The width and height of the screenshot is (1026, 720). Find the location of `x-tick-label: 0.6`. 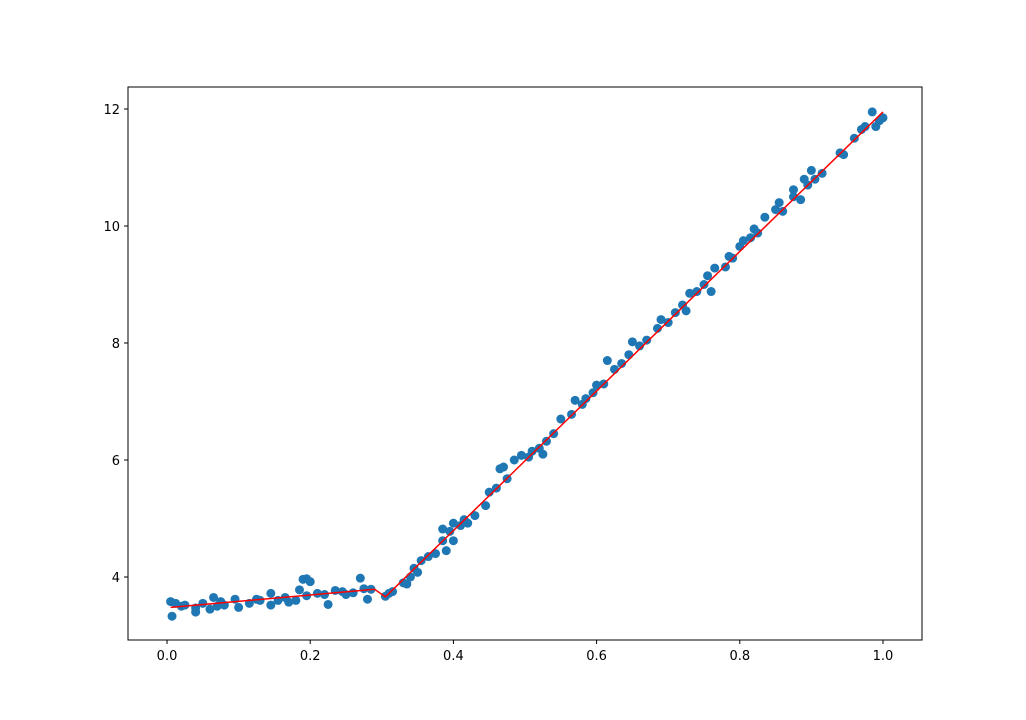

x-tick-label: 0.6 is located at coordinates (596, 656).